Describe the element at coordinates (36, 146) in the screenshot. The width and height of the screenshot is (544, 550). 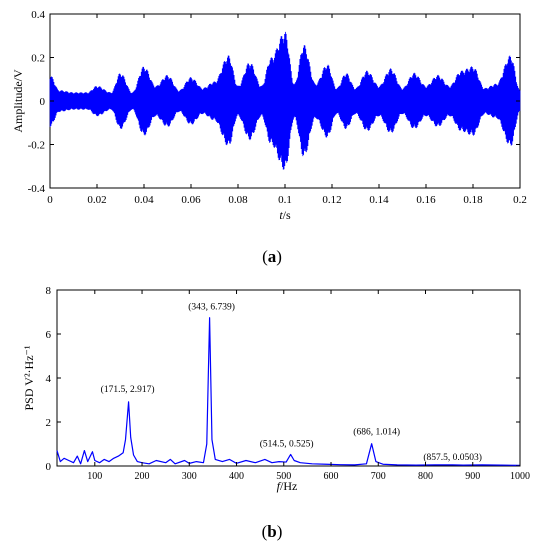
I see `y-tick-label: -0.2` at that location.